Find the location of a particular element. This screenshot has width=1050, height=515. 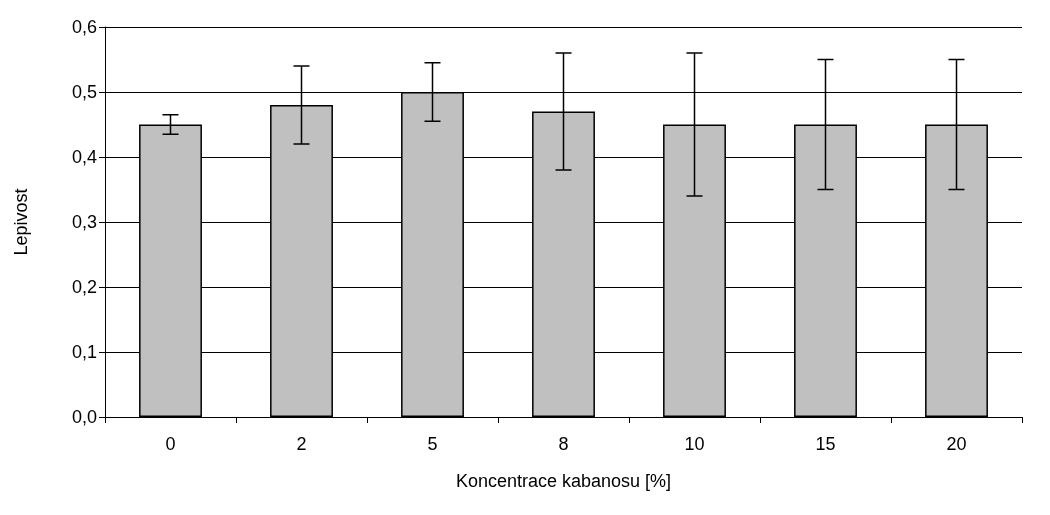

x-tick-label: 10 is located at coordinates (694, 444).